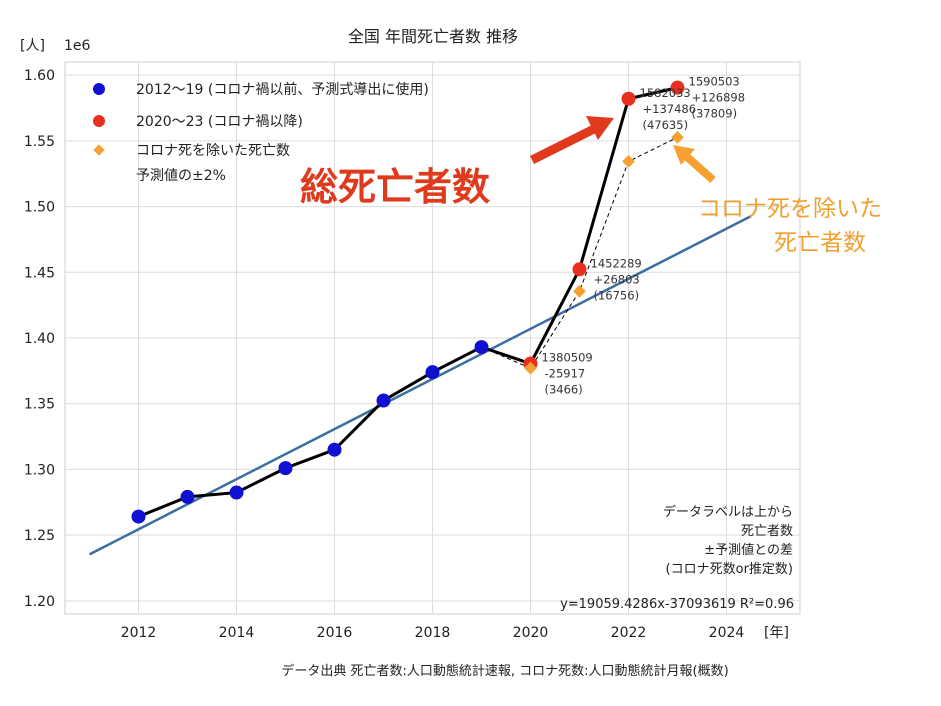  What do you see at coordinates (39, 536) in the screenshot?
I see `y-tick-label: 1.25` at bounding box center [39, 536].